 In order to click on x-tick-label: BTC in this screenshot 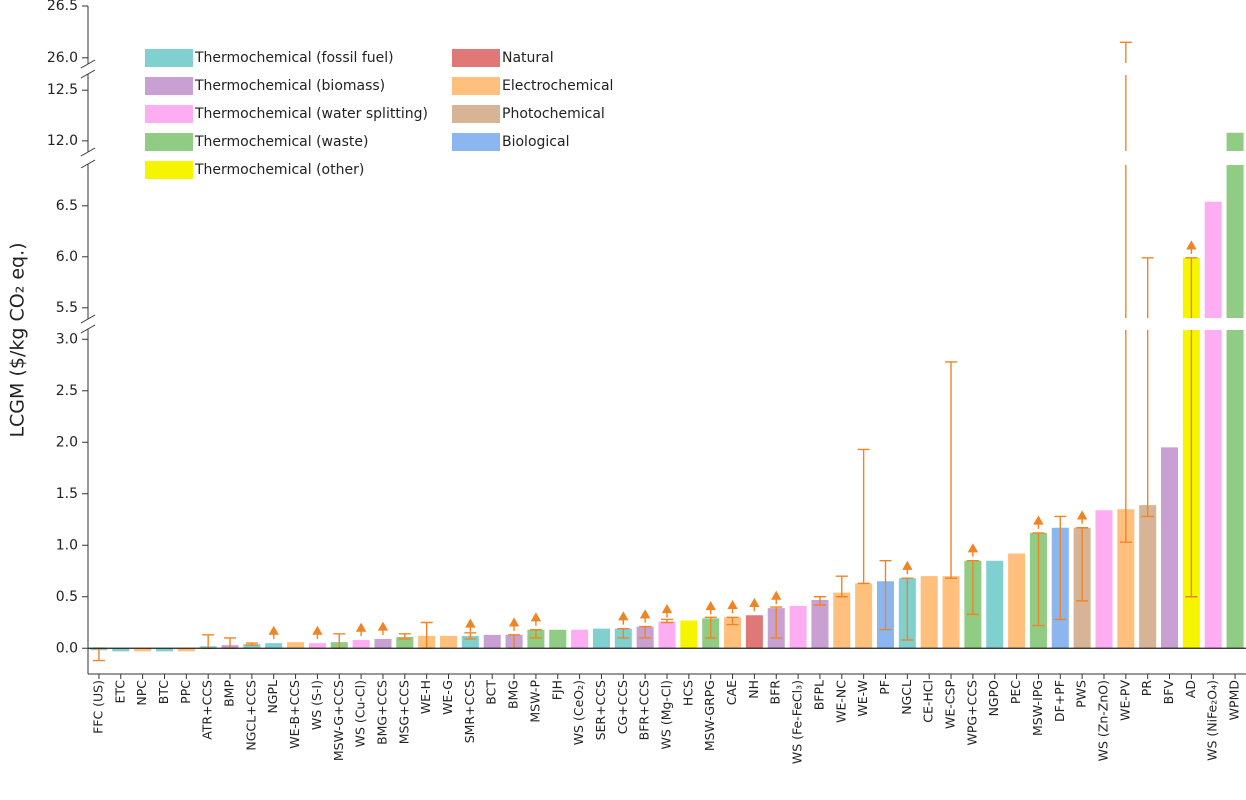, I will do `click(163, 692)`.